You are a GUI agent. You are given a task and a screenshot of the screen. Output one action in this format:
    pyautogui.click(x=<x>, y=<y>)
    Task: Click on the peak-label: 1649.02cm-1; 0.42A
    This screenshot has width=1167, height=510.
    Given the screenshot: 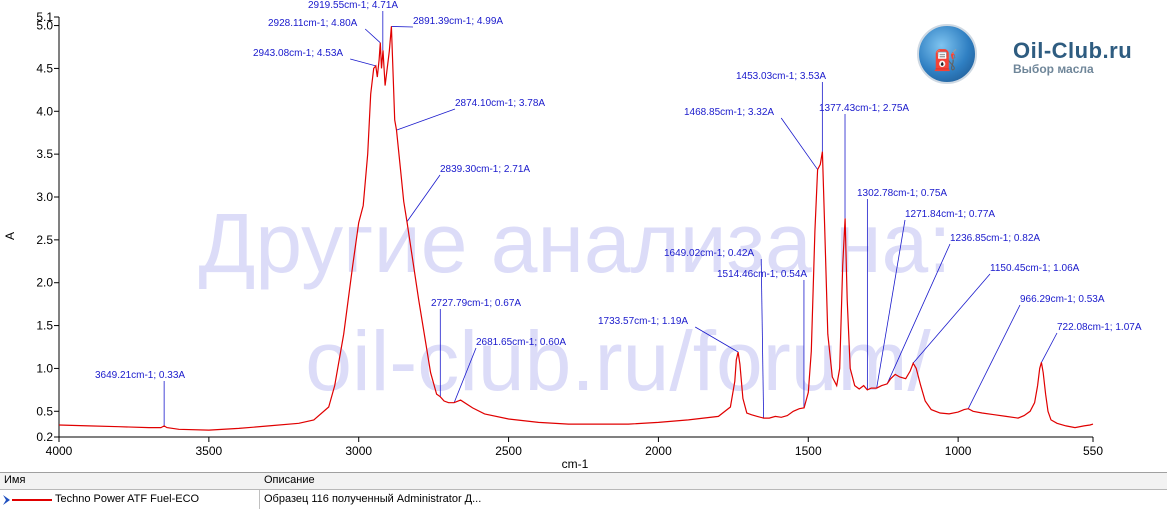 What is the action you would take?
    pyautogui.click(x=709, y=253)
    